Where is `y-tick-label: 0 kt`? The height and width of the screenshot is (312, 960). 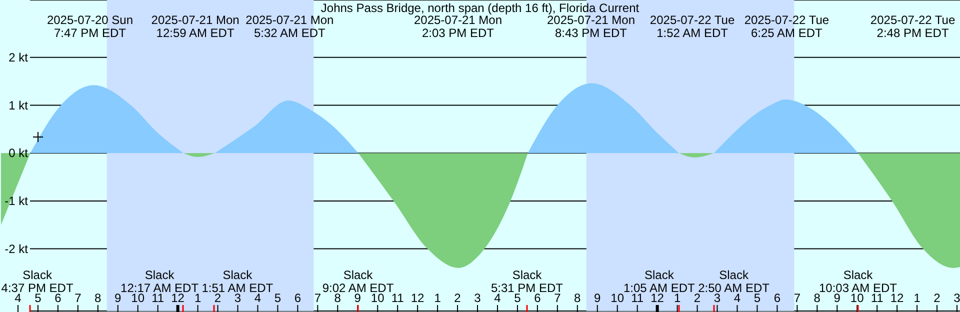
y-tick-label: 0 kt is located at coordinates (18, 153).